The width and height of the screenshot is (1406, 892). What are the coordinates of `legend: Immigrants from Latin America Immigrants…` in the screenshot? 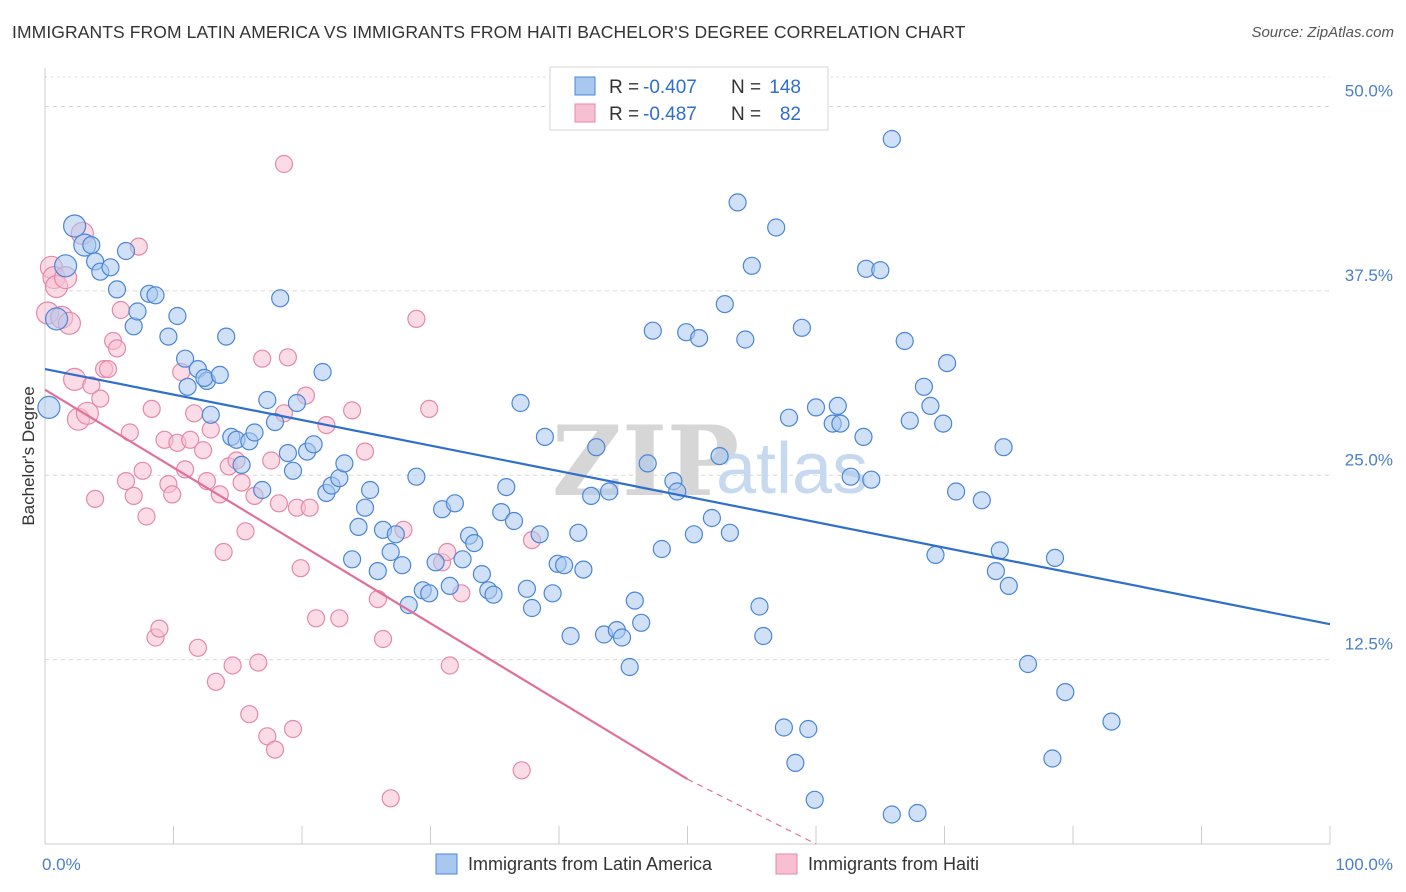 It's located at (707, 864).